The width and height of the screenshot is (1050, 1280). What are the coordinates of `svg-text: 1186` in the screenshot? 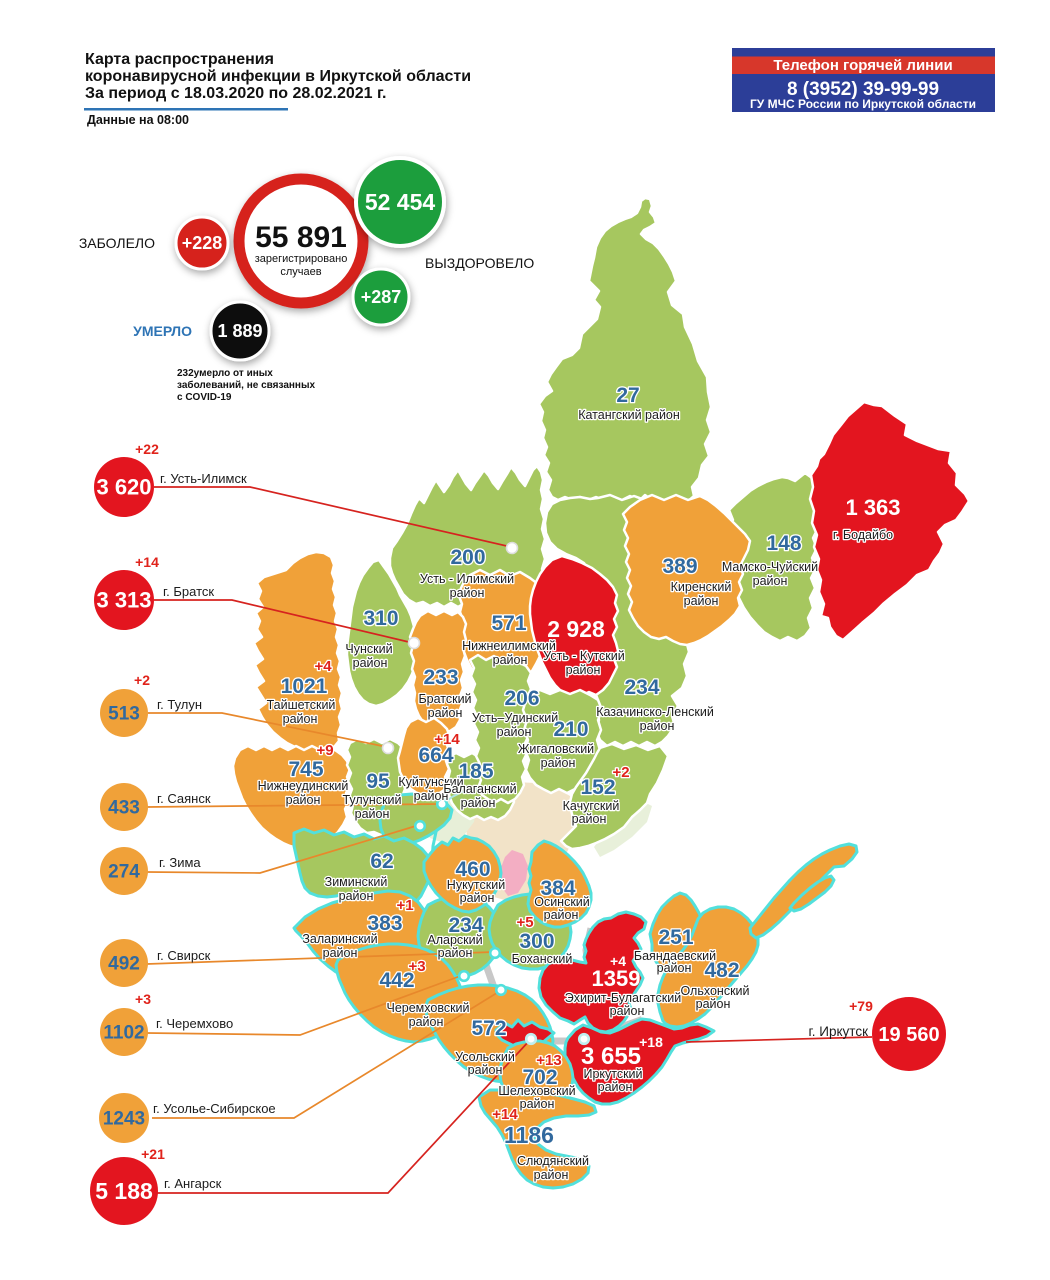 It's located at (529, 1135).